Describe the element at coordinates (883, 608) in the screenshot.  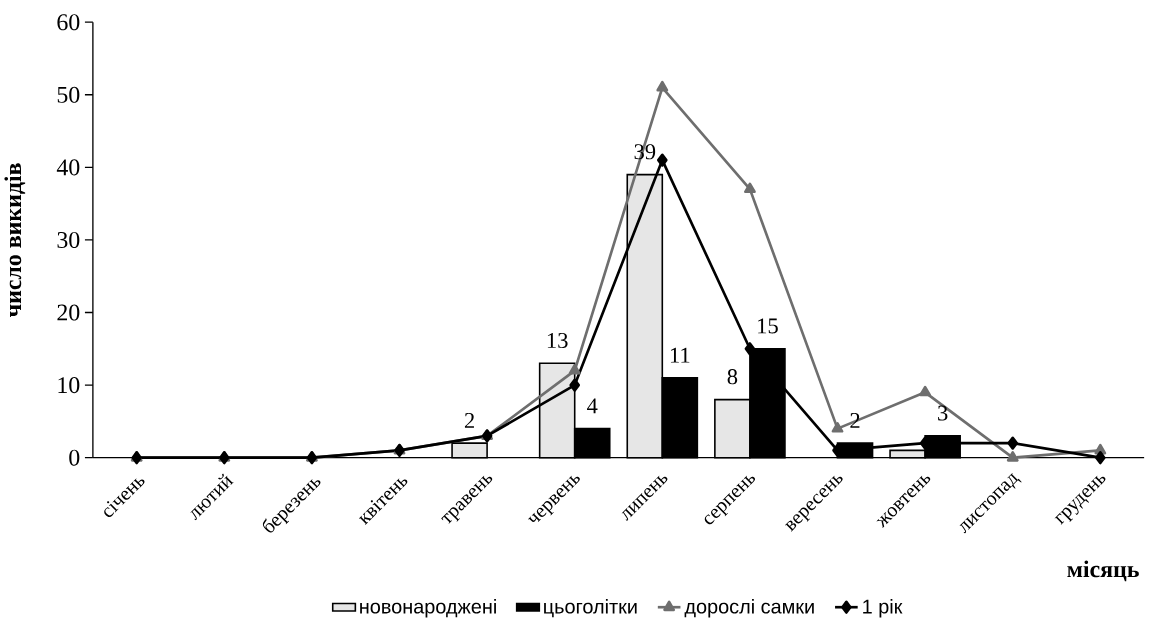
I see `legend-label: 1 рік` at that location.